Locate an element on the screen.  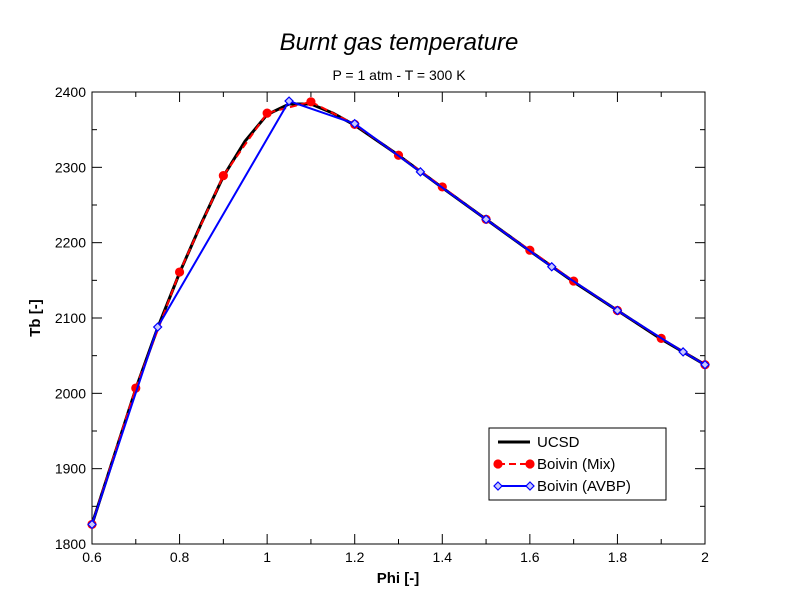
x-axis-label: Phi [-] is located at coordinates (398, 578).